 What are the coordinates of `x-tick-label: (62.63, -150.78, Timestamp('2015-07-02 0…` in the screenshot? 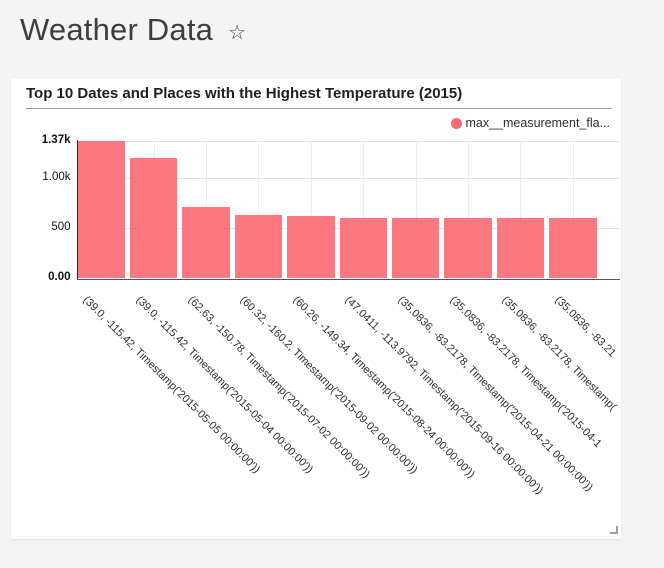 It's located at (279, 387).